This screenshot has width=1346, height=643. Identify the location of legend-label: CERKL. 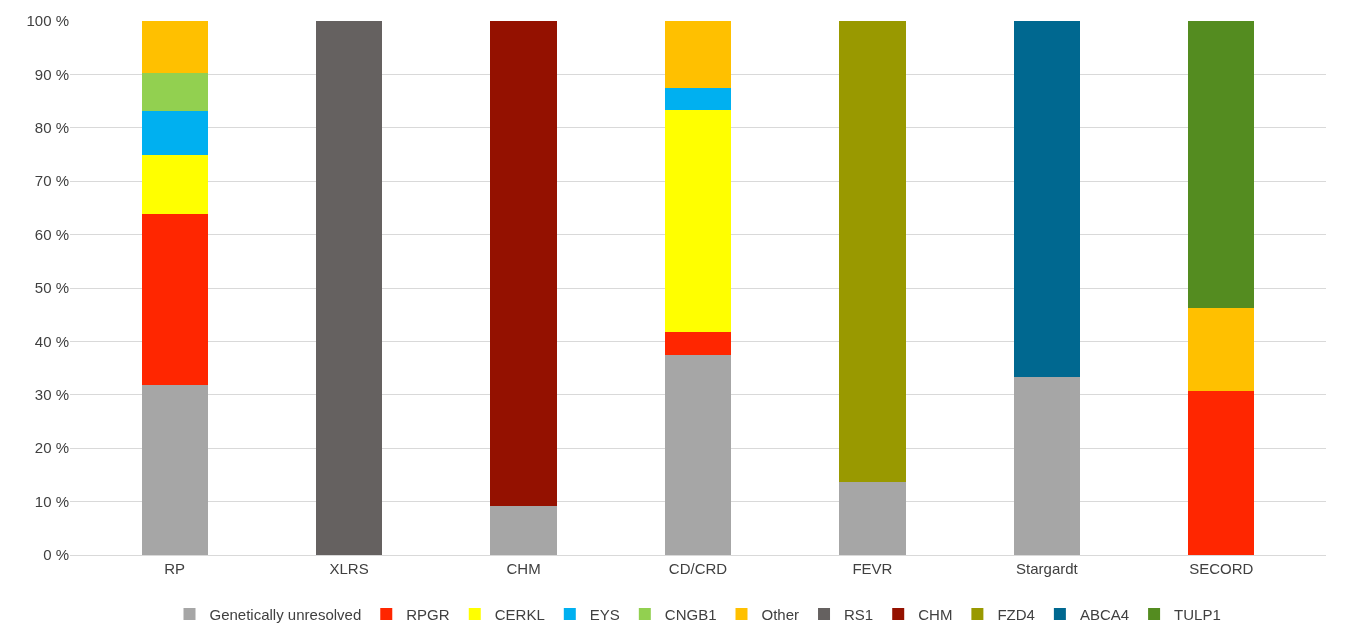
(519, 614).